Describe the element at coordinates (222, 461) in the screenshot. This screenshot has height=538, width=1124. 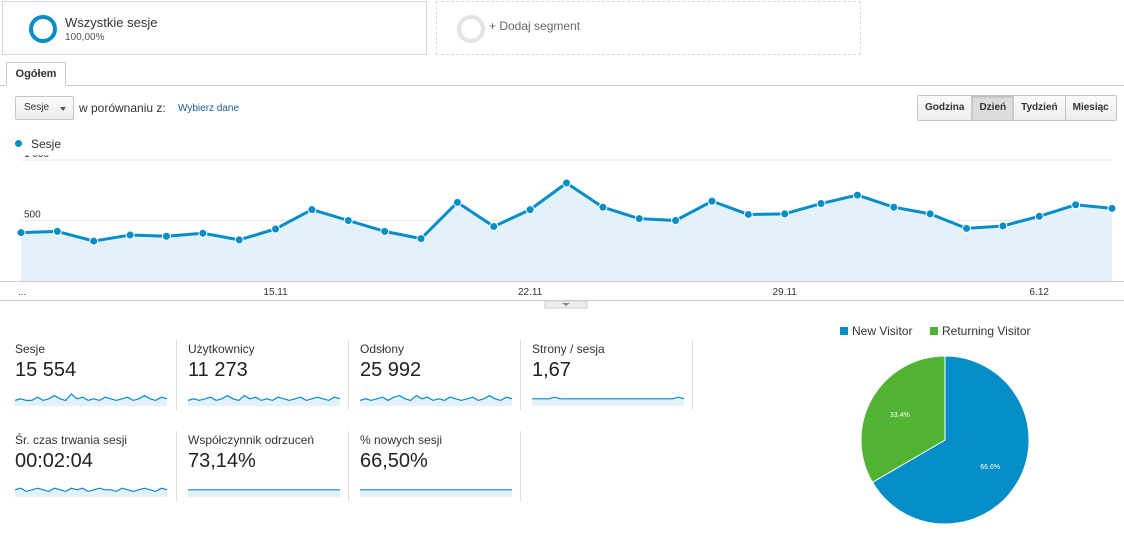
I see `scorecard-value: 73,14%` at that location.